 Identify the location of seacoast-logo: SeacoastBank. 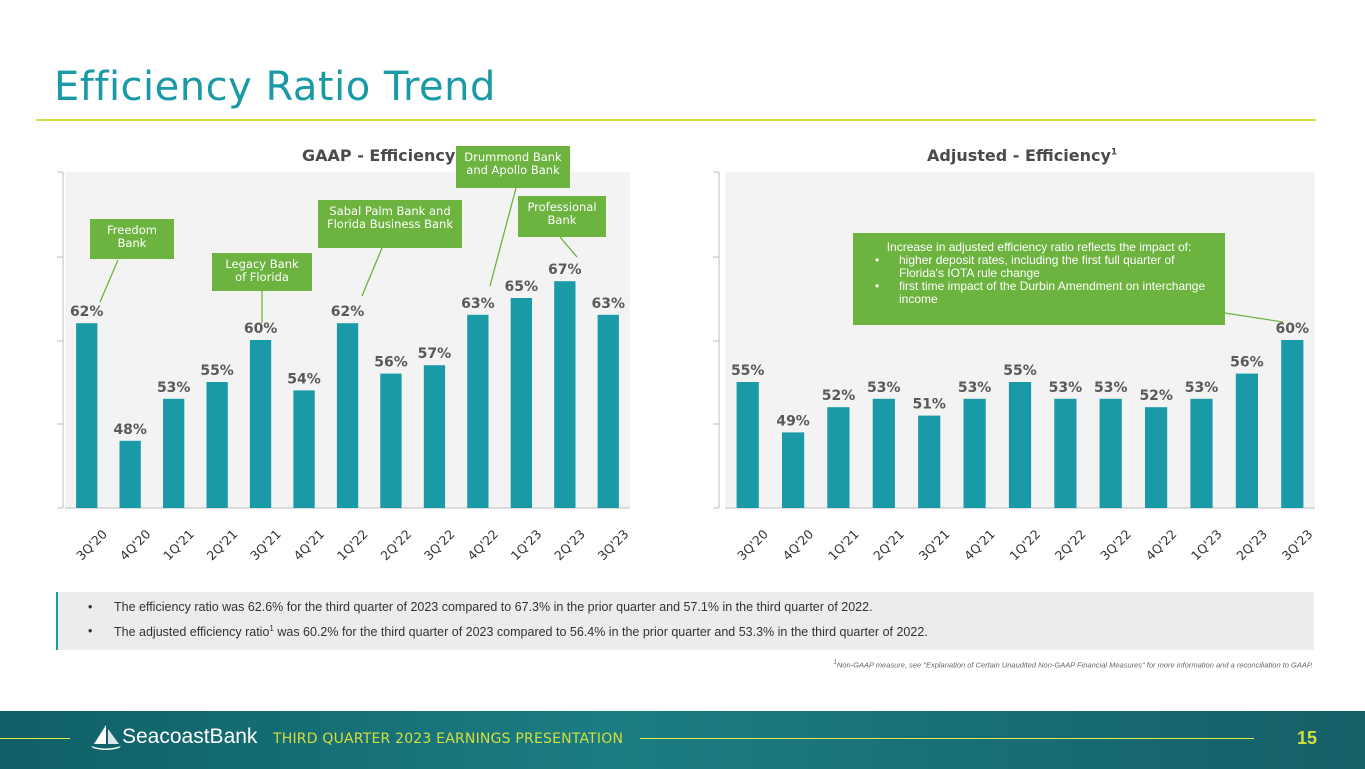
(173, 737).